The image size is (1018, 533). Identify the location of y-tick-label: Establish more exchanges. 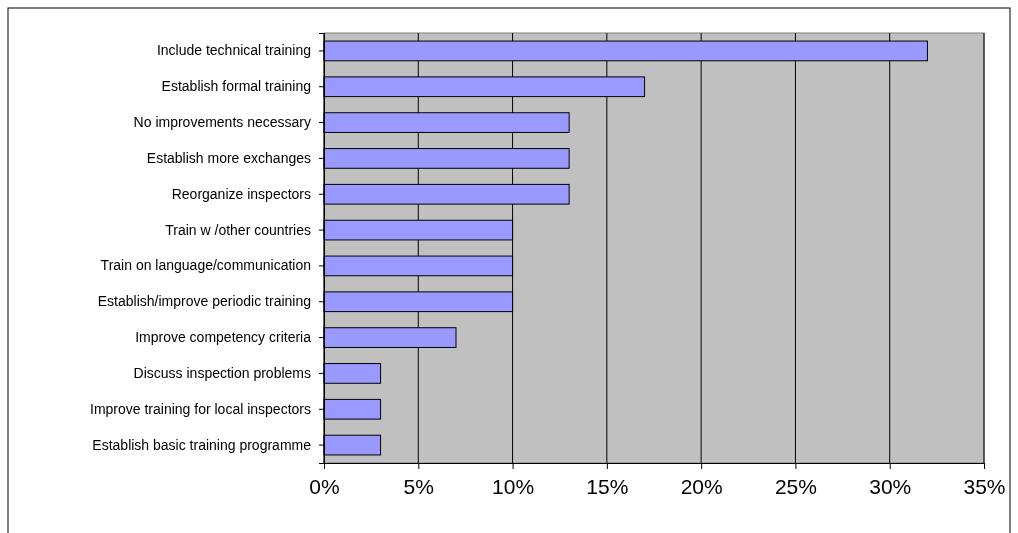
(228, 157).